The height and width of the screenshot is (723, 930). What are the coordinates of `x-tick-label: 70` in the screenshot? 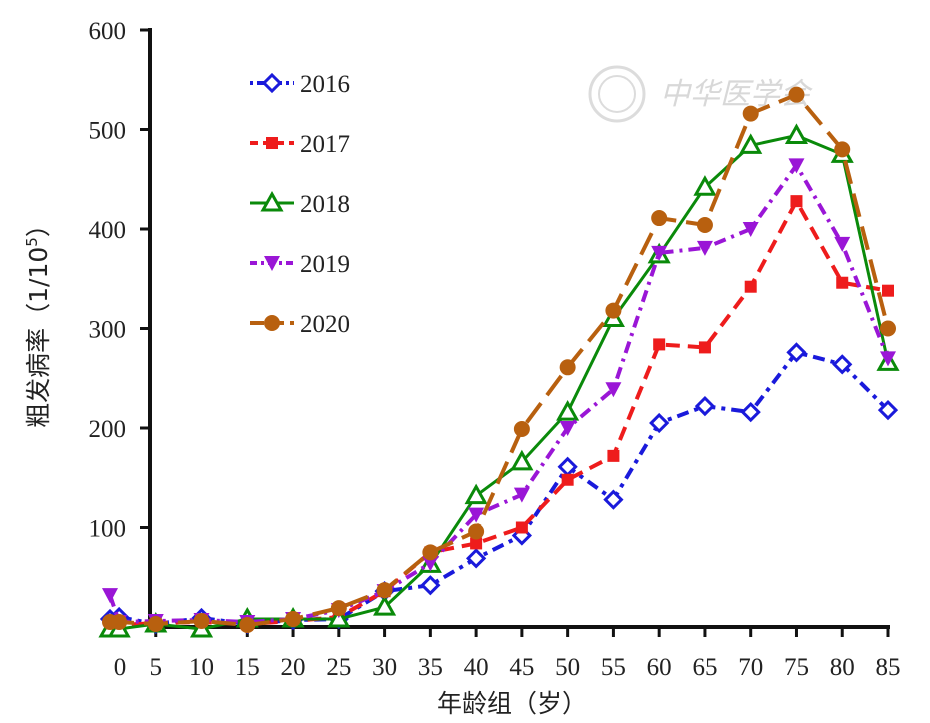 It's located at (750, 667).